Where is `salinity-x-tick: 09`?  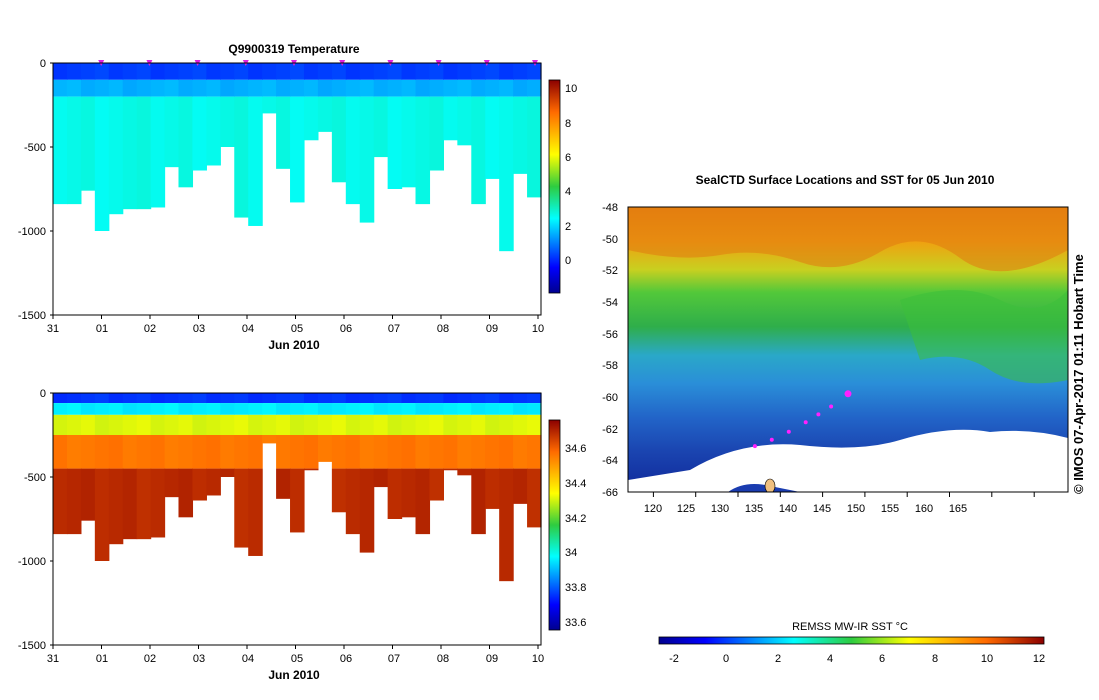 salinity-x-tick: 09 is located at coordinates (492, 659).